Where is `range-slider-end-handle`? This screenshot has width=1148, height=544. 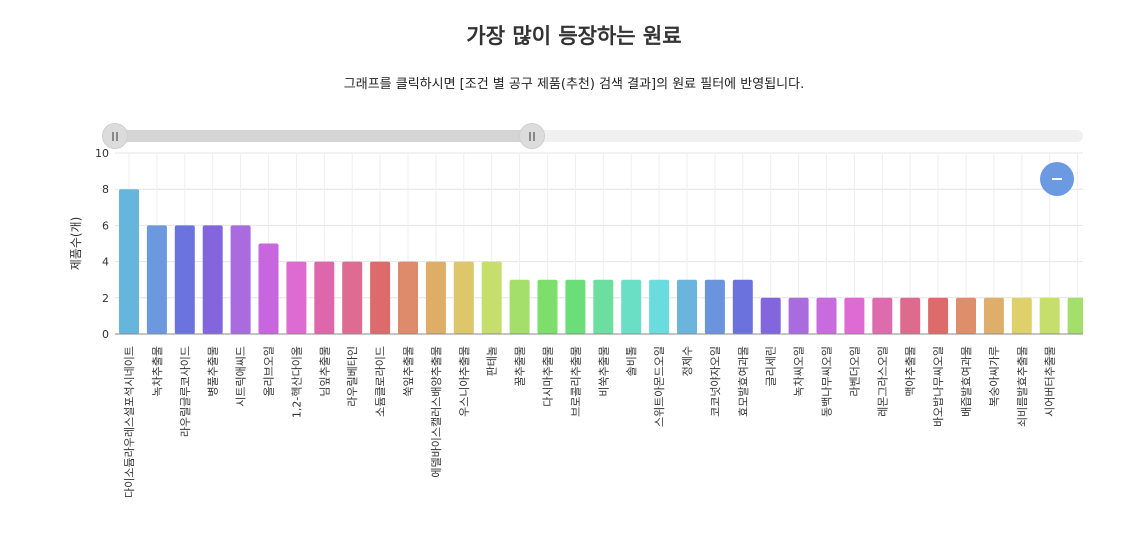
range-slider-end-handle is located at coordinates (532, 136).